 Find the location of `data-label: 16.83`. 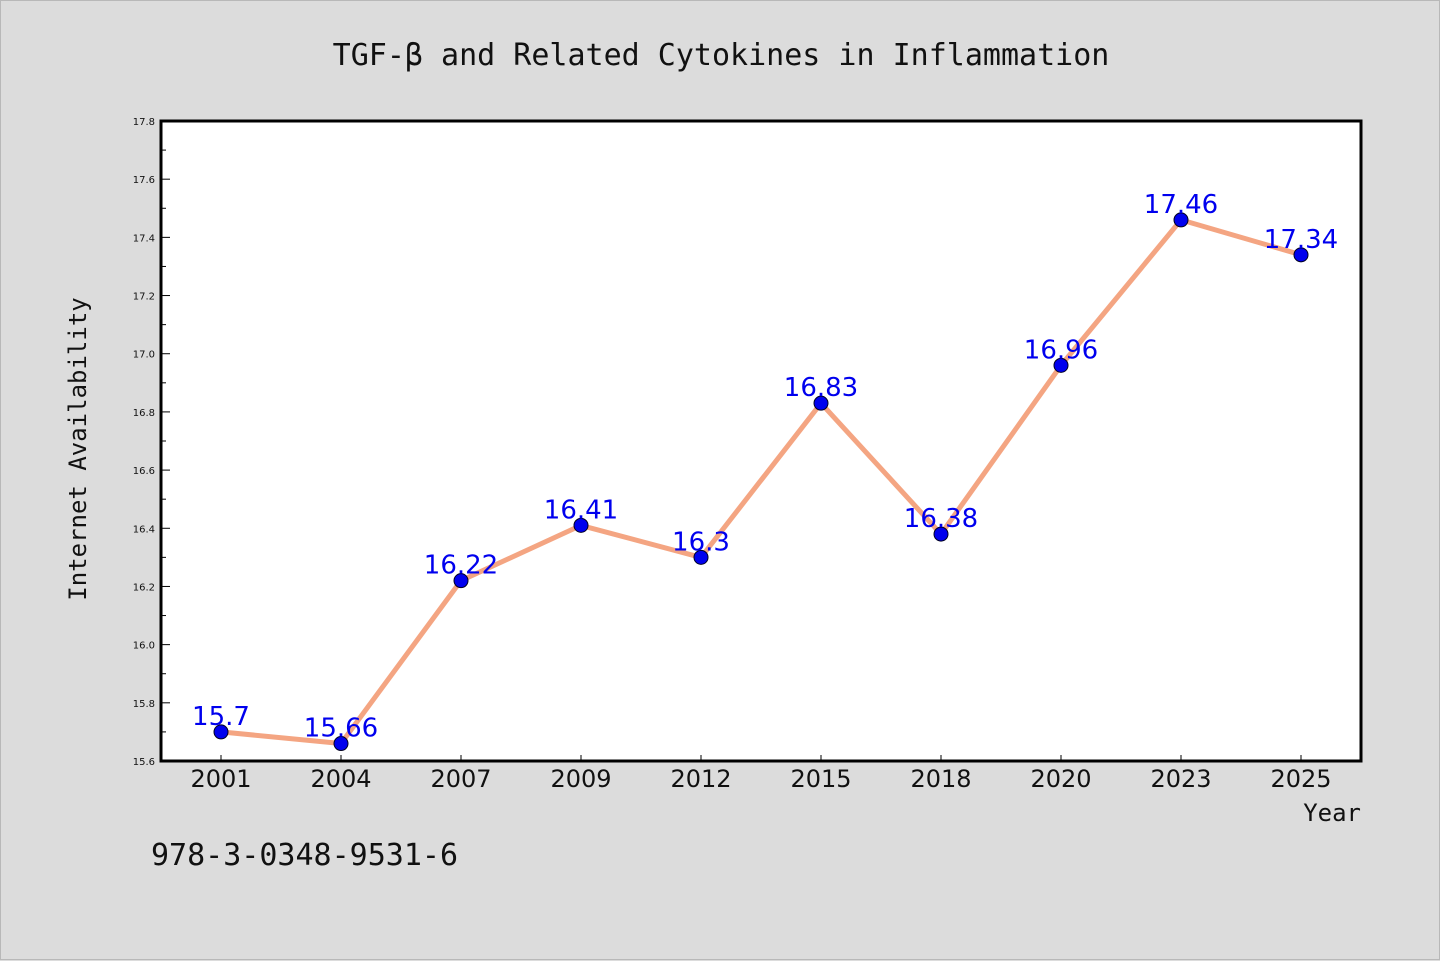

data-label: 16.83 is located at coordinates (821, 388).